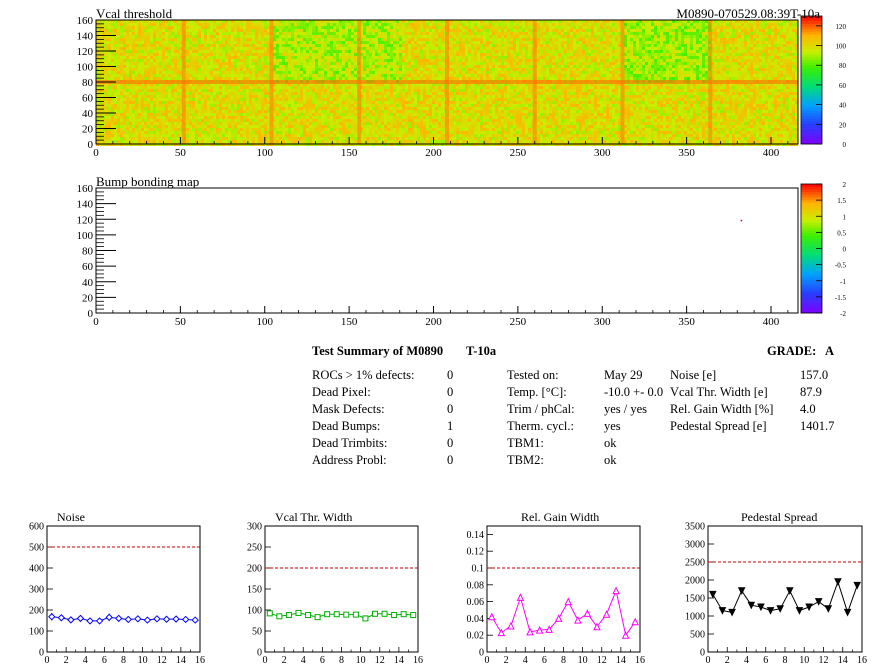 This screenshot has width=896, height=672. I want to click on dead-bump-point, so click(741, 220).